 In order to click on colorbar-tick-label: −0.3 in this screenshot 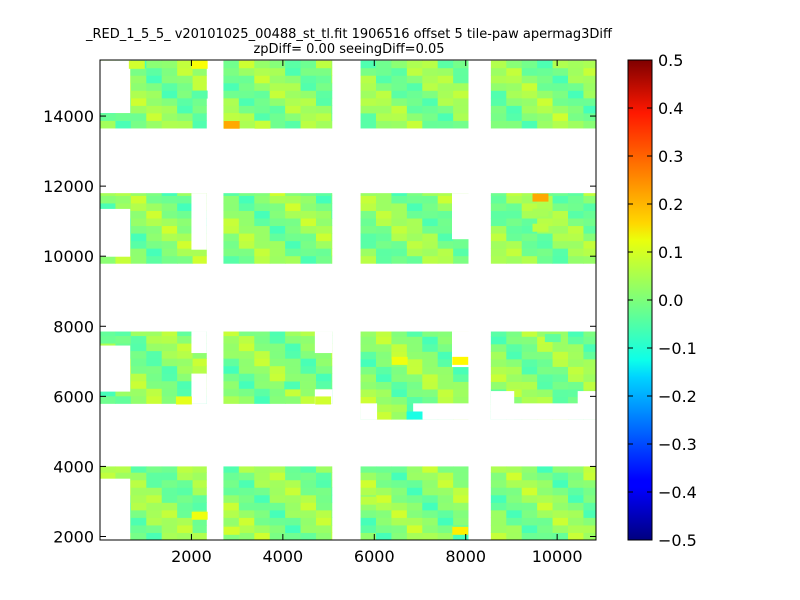, I will do `click(677, 444)`.